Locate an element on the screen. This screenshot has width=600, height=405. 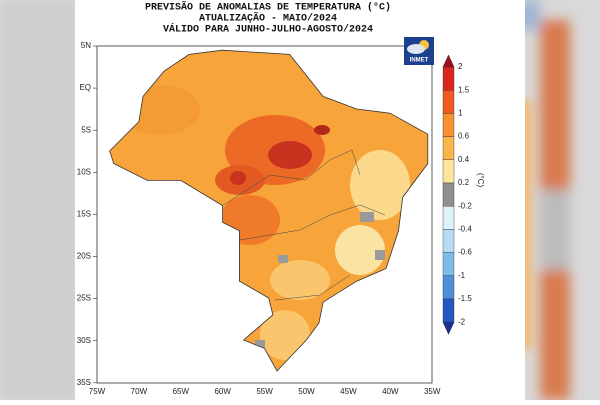
title-line: ATUALIZAÇÃO - MAIO/2024 is located at coordinates (268, 18).